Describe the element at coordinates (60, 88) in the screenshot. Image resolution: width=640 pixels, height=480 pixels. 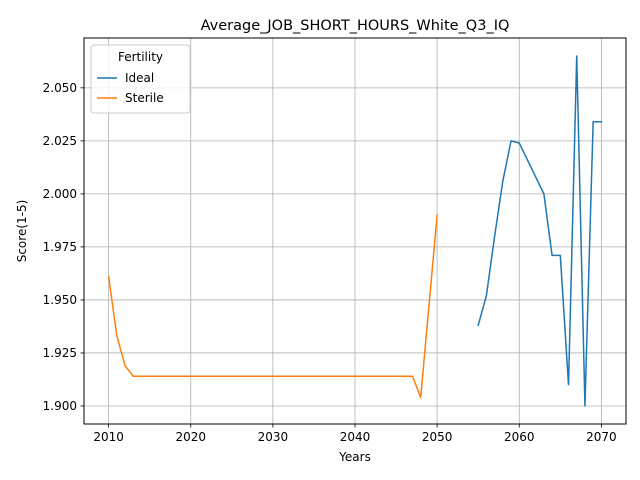
I see `y-tick-label: 2.050` at that location.